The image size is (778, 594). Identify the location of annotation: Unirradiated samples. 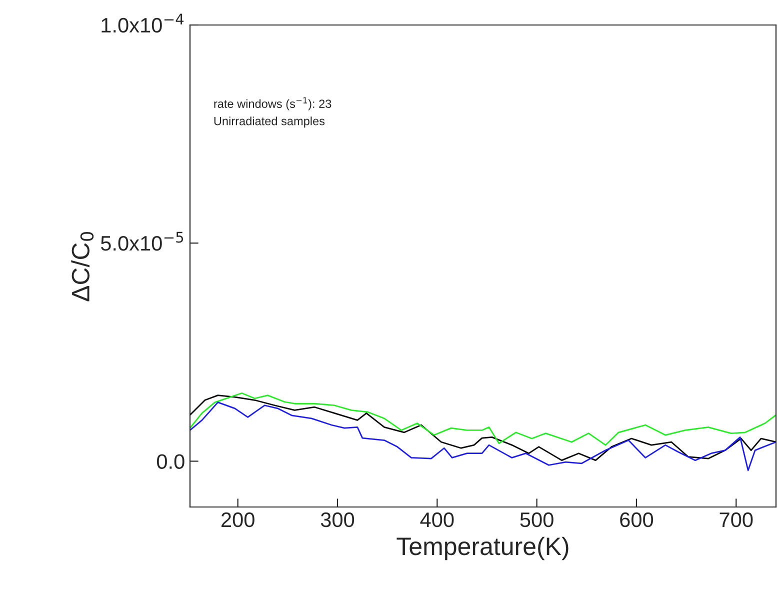
(269, 122).